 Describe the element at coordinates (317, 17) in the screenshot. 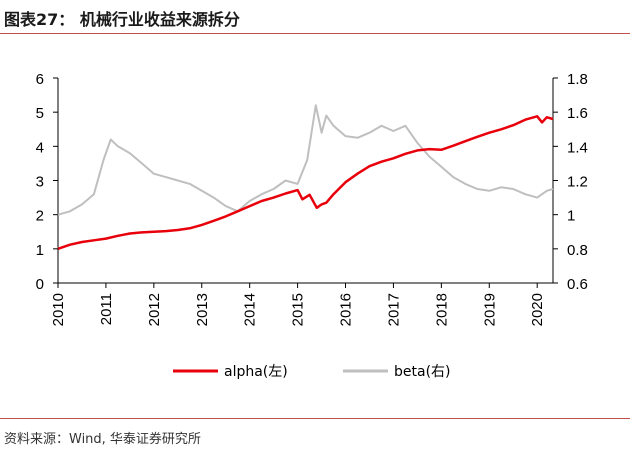

I see `title-bar: 图表27： 机械行业收益来源拆分` at that location.